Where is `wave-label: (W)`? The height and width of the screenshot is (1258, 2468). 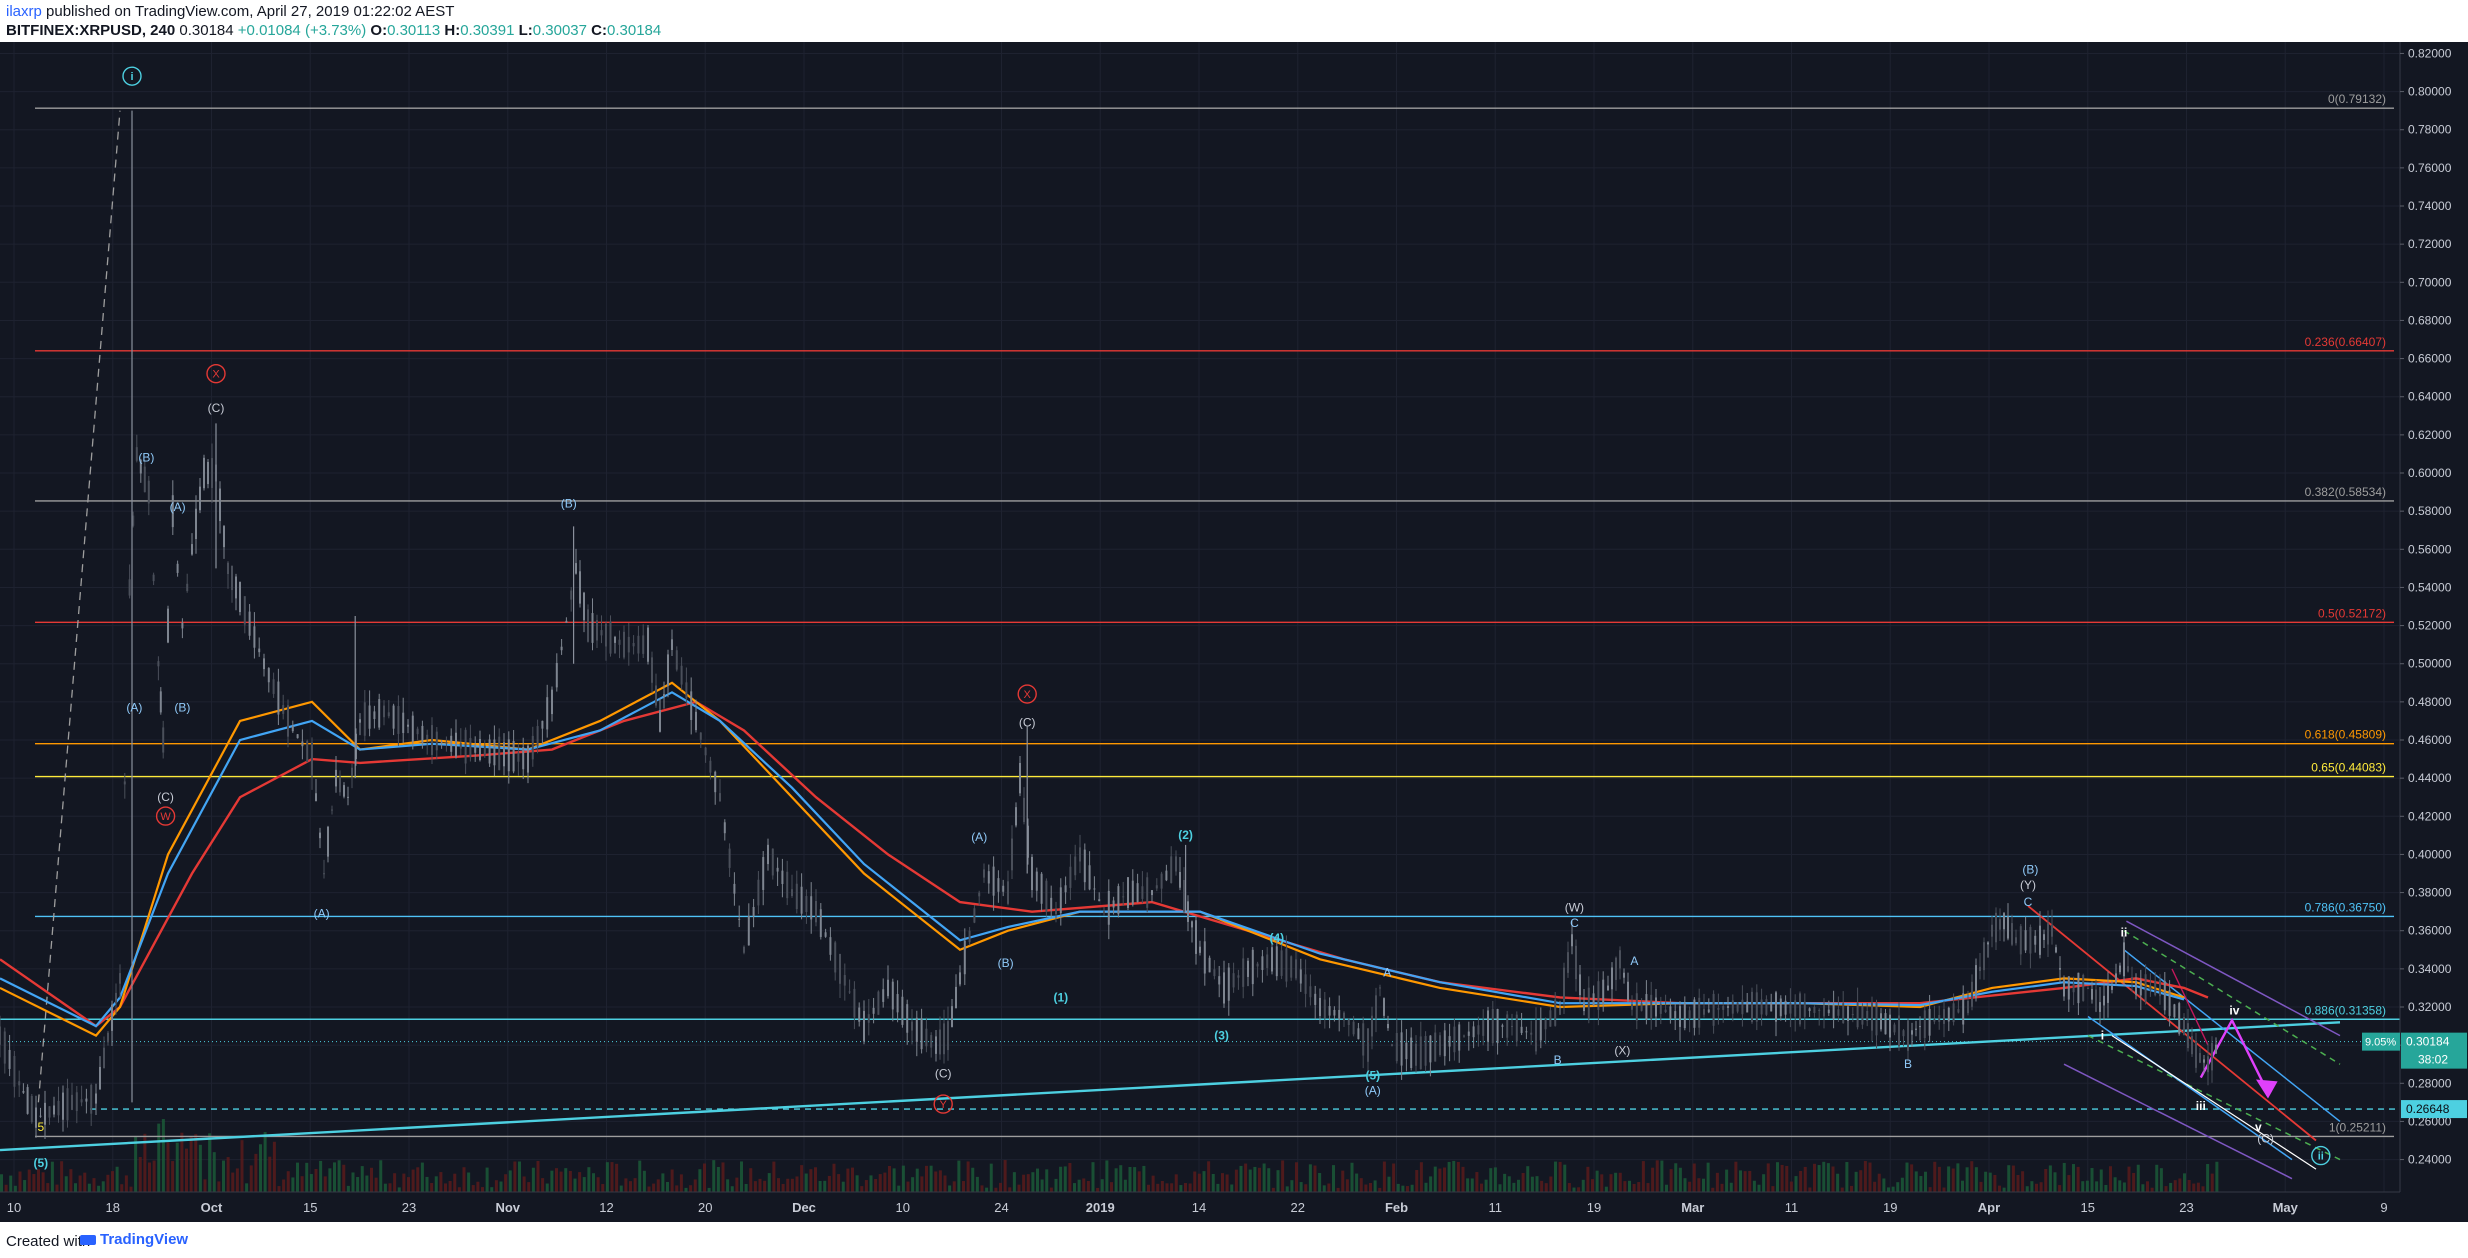
wave-label: (W) is located at coordinates (1574, 908).